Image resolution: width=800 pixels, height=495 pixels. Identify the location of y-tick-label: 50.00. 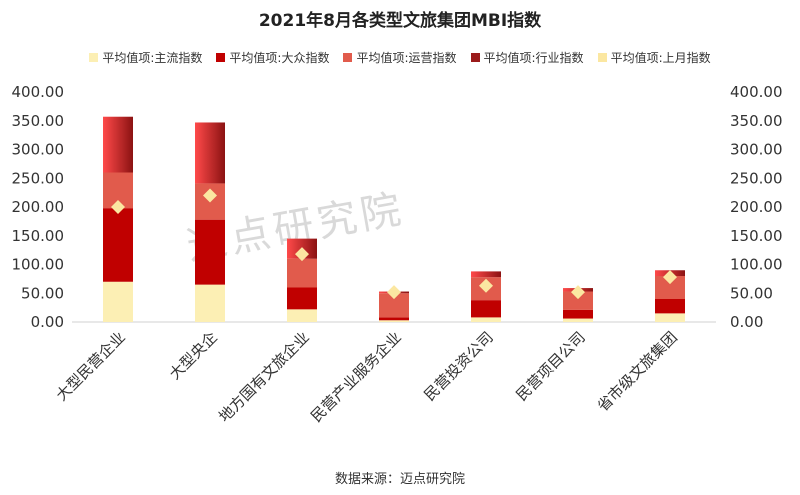
(42, 293).